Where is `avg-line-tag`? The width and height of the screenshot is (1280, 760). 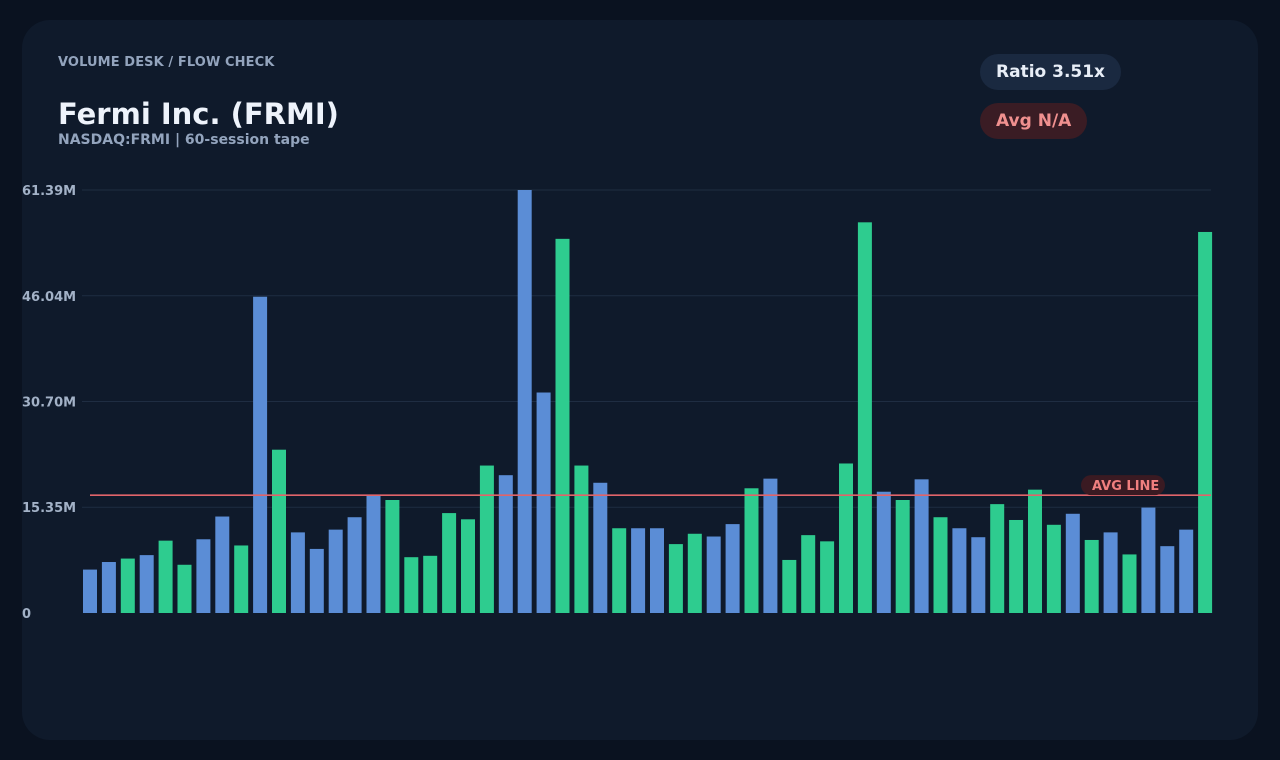
avg-line-tag is located at coordinates (1123, 485).